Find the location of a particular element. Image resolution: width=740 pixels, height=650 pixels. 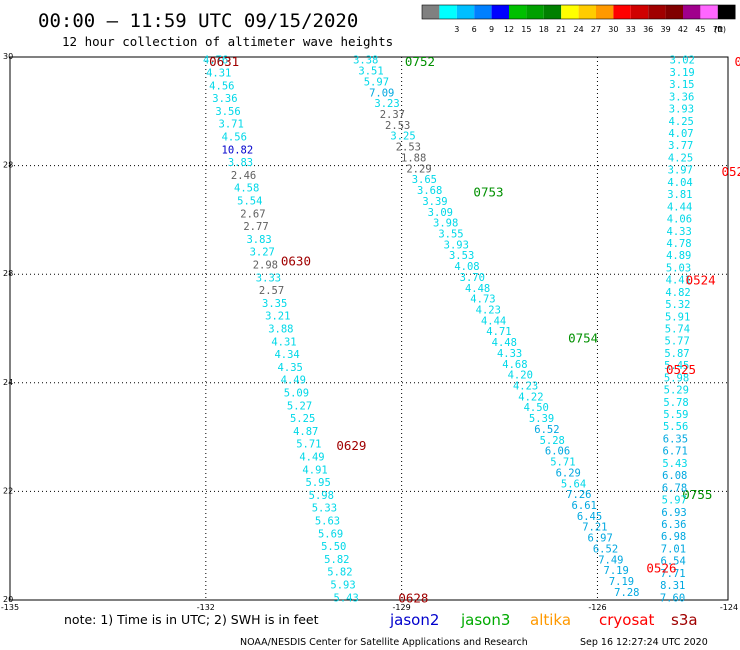

wave-height-value: 3.56 is located at coordinates (227, 112).